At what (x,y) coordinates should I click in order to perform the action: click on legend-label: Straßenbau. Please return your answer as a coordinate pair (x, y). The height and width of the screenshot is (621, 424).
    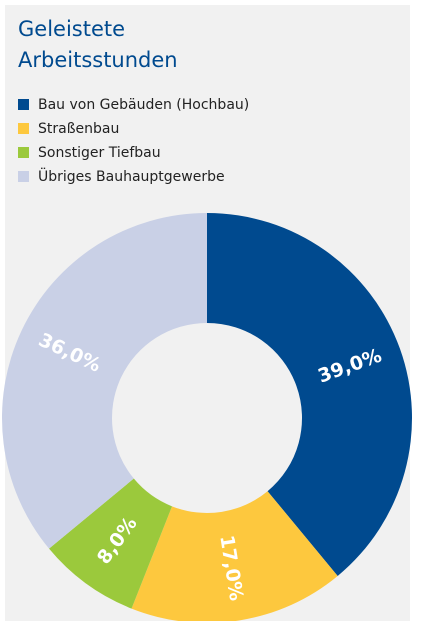
    Looking at the image, I should click on (78, 129).